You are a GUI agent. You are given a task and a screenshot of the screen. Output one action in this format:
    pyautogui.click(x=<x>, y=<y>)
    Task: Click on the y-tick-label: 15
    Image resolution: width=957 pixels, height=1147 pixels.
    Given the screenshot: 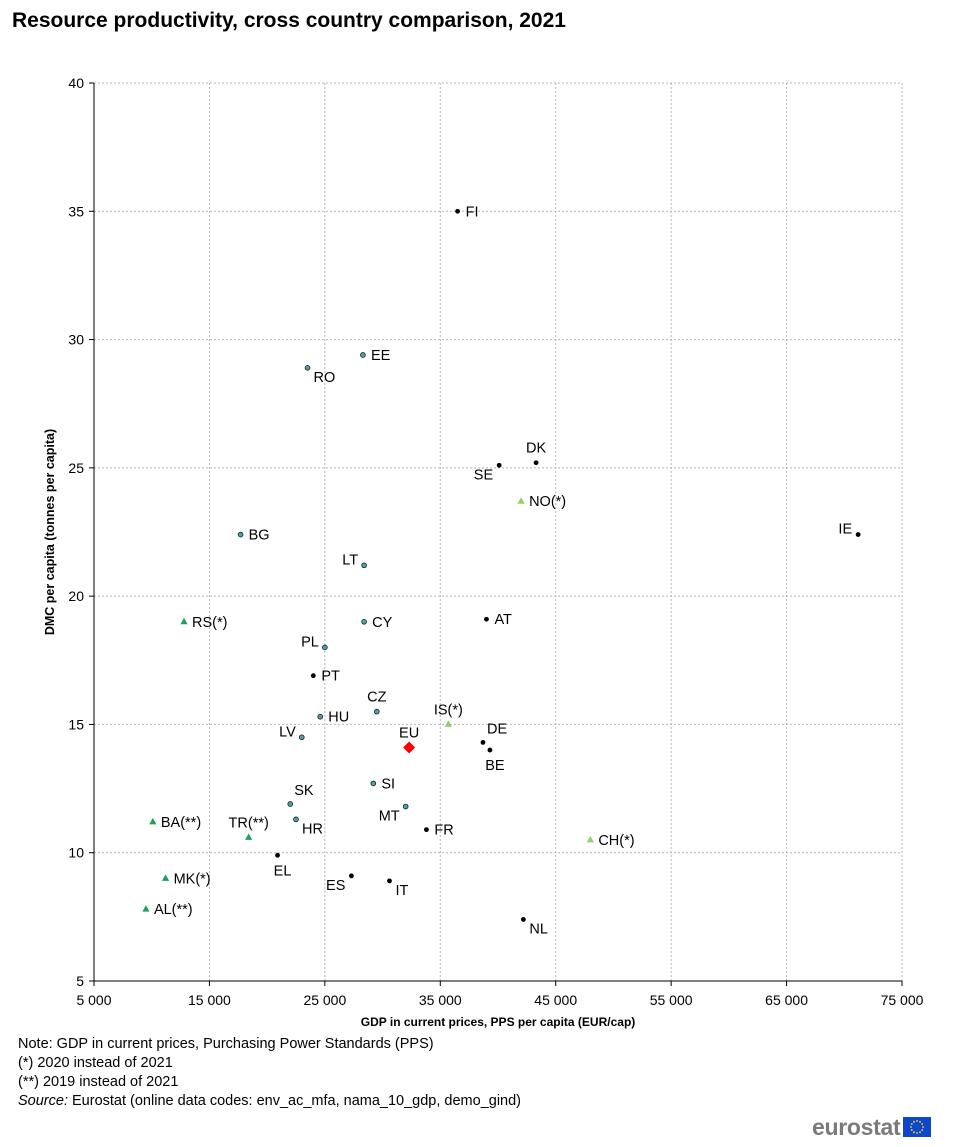 What is the action you would take?
    pyautogui.click(x=76, y=724)
    